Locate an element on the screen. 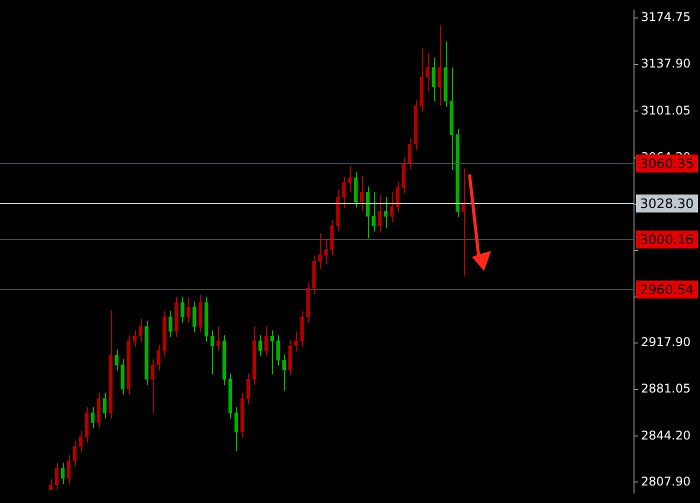 Image resolution: width=700 pixels, height=503 pixels. y-tick-label: 3174.75 is located at coordinates (666, 17).